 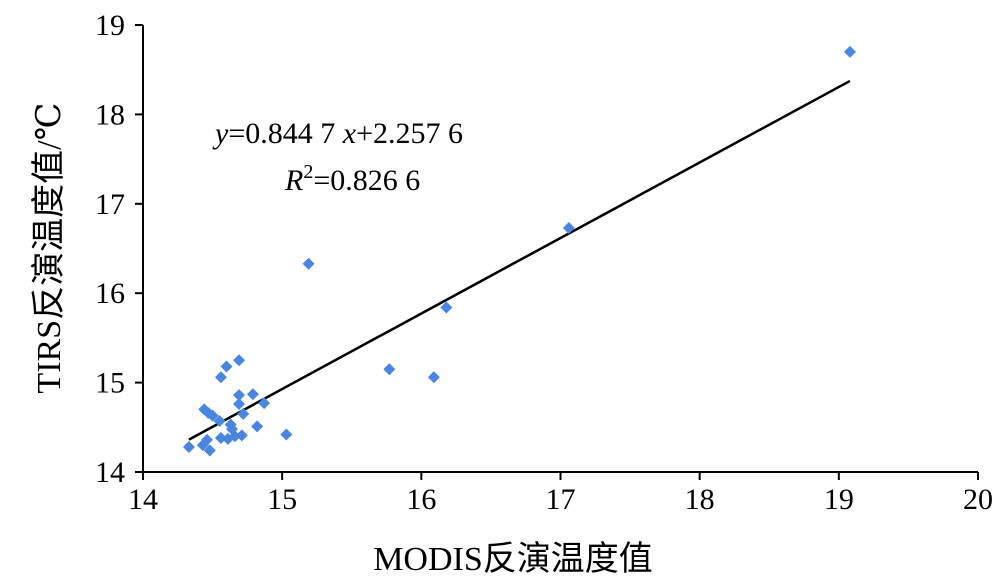 What do you see at coordinates (513, 559) in the screenshot?
I see `x-axis-title: MODIS反演温度值` at bounding box center [513, 559].